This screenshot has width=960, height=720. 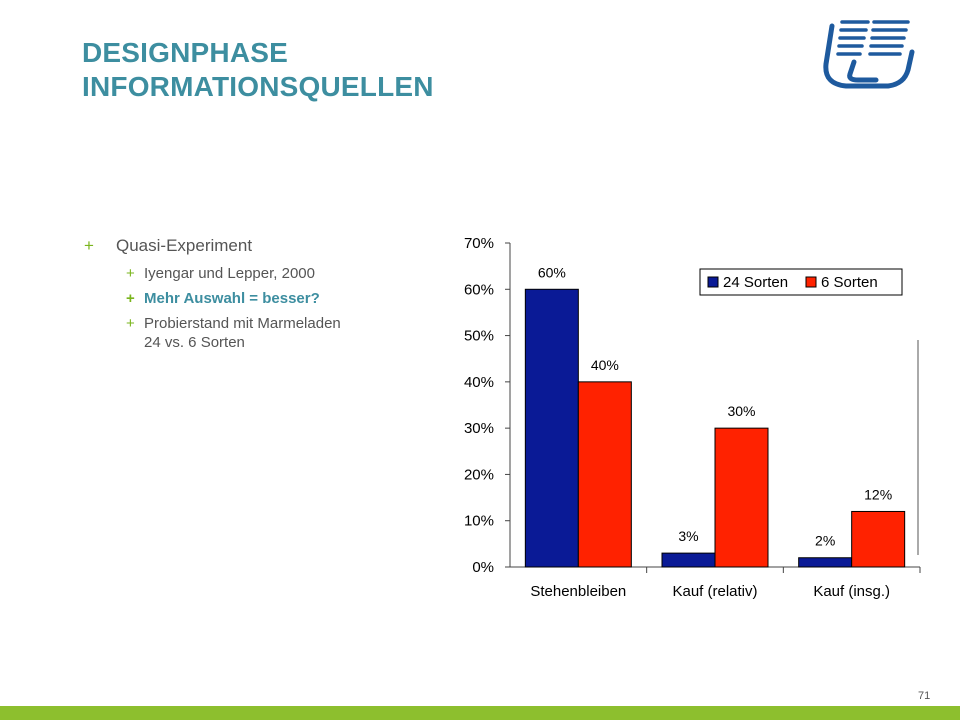 I want to click on y-tick-label: 50%, so click(x=479, y=336).